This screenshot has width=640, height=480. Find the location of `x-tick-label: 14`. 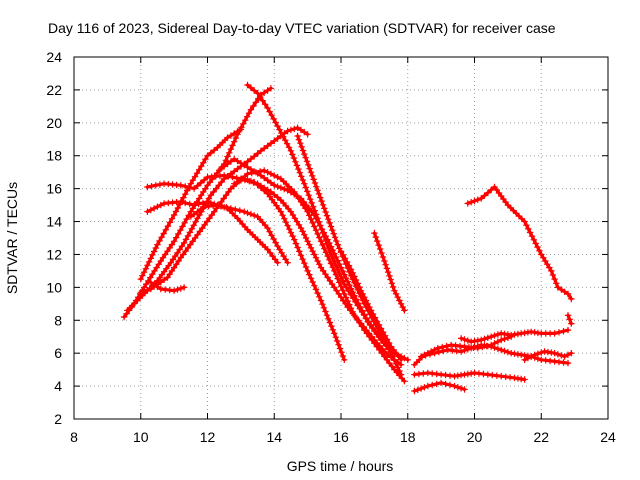

x-tick-label: 14 is located at coordinates (274, 437).